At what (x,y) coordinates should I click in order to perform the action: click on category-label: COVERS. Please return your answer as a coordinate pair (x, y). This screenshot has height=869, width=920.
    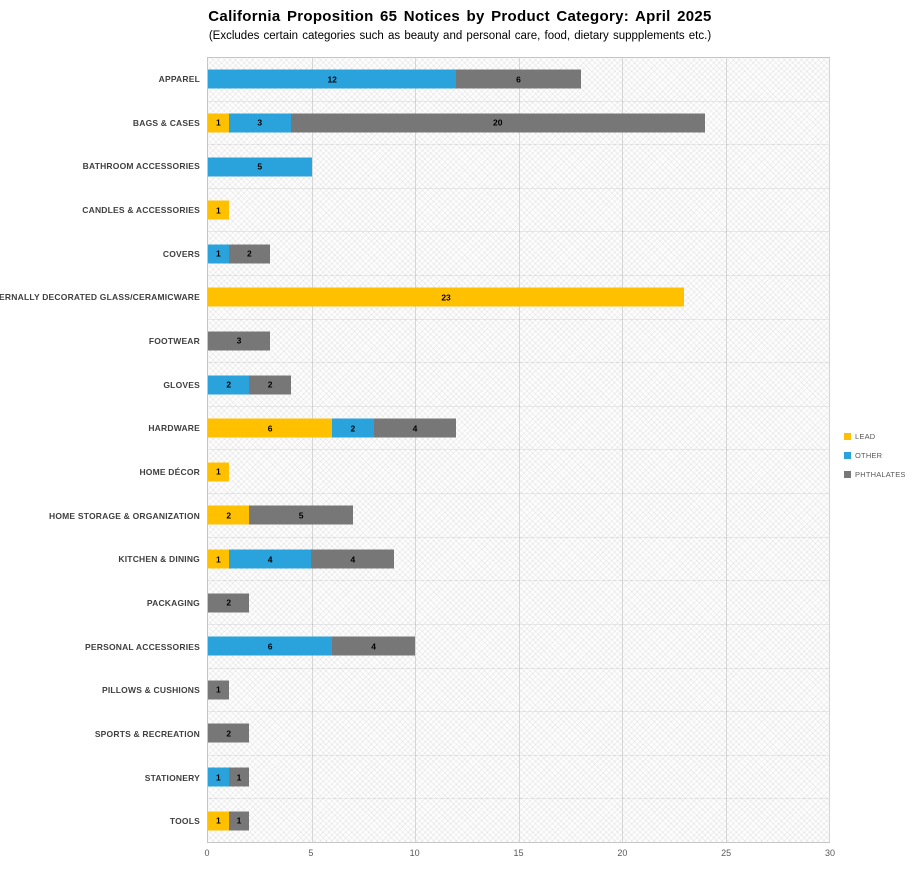
    Looking at the image, I should click on (181, 253).